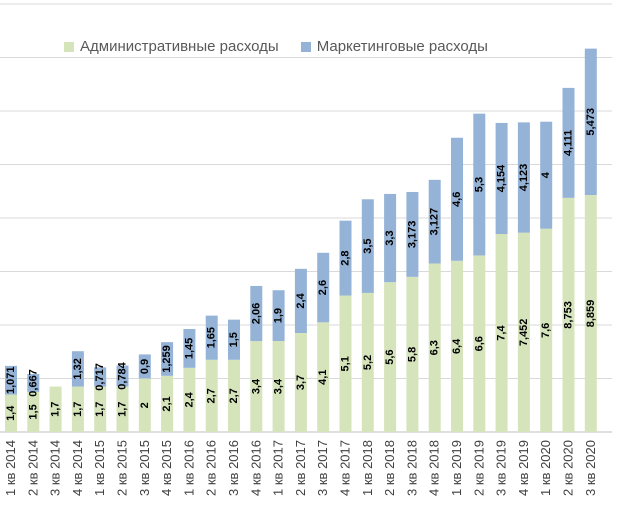  I want to click on data-label-admin: 3,4, so click(279, 386).